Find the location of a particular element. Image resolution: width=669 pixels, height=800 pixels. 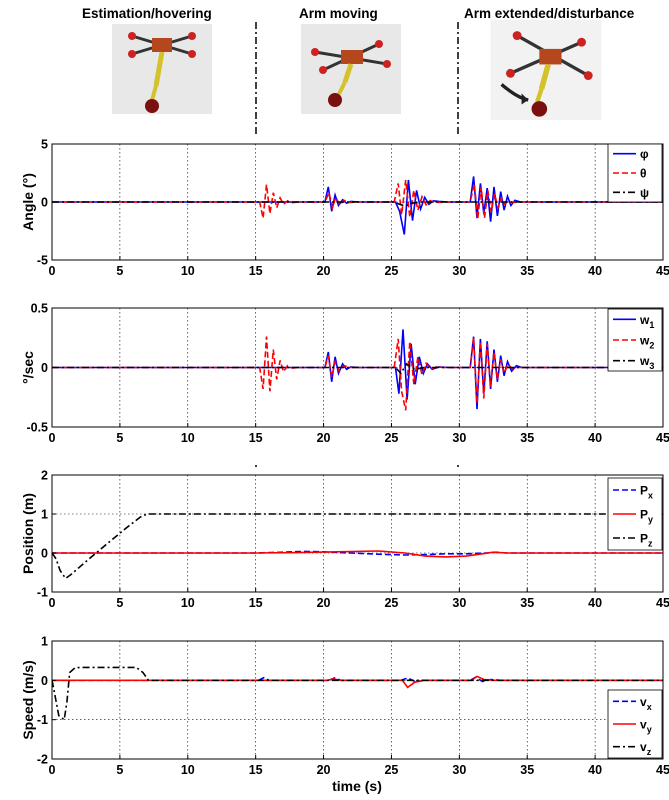

phase-title-arm-extended: Arm extended/disturbance is located at coordinates (549, 13).